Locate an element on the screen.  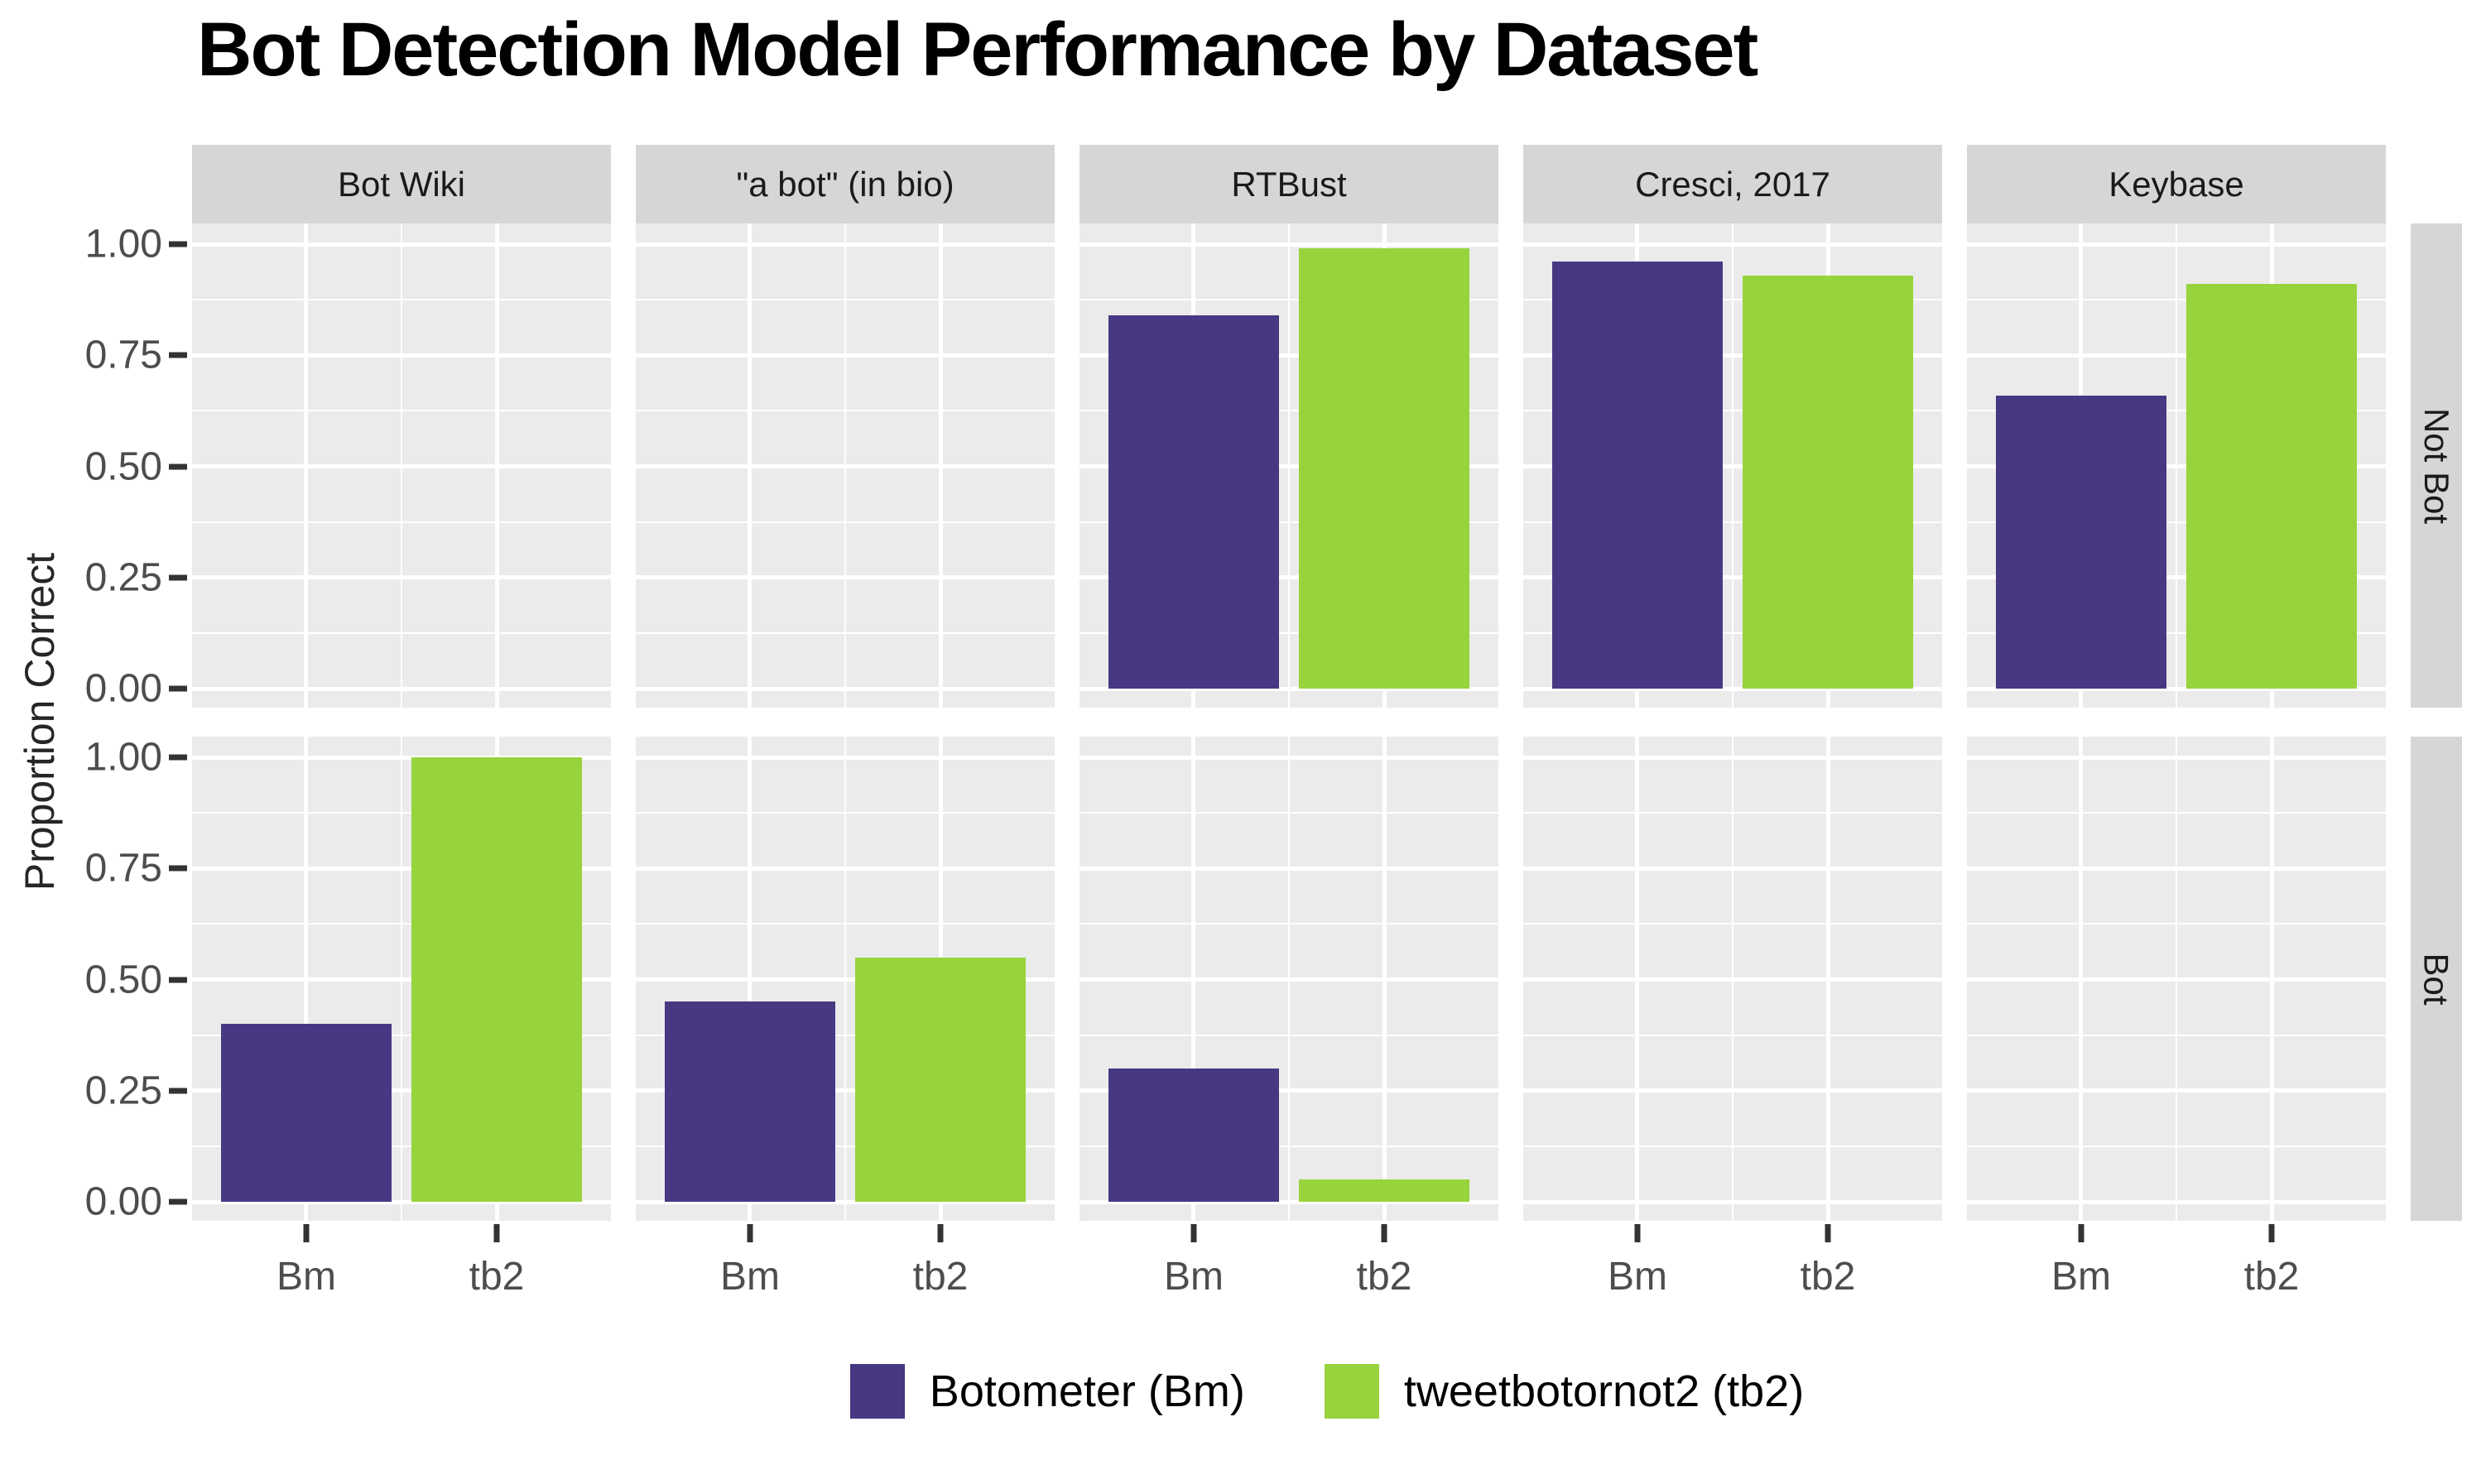
legend-label: Botometer (Bm) is located at coordinates (1087, 1391).